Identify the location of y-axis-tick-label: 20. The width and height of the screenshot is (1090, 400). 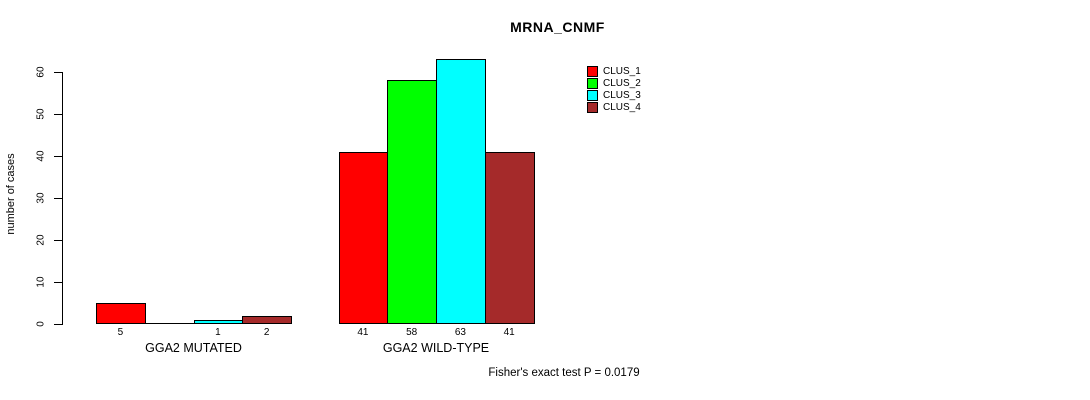
(41, 240).